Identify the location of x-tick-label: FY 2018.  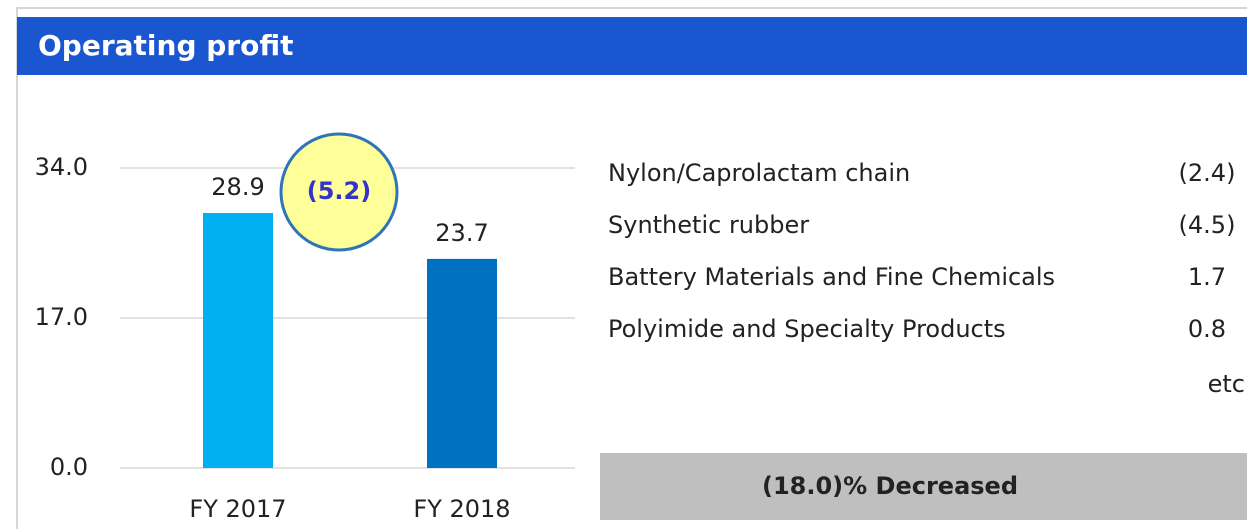
(461, 509).